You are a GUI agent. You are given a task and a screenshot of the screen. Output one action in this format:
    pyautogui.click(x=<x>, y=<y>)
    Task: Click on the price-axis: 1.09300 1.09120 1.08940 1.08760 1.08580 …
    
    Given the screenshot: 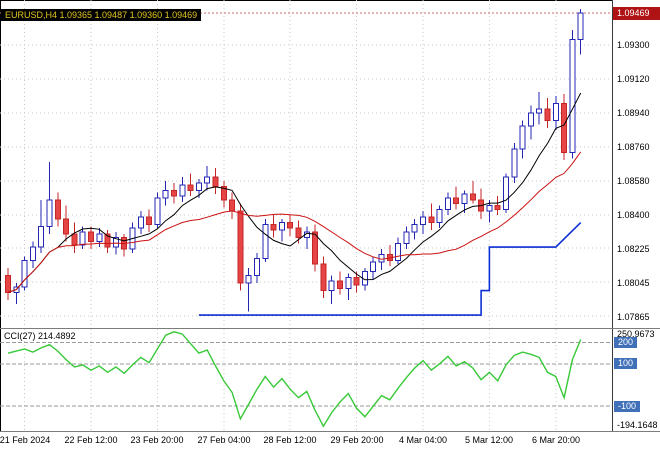 What is the action you would take?
    pyautogui.click(x=636, y=164)
    